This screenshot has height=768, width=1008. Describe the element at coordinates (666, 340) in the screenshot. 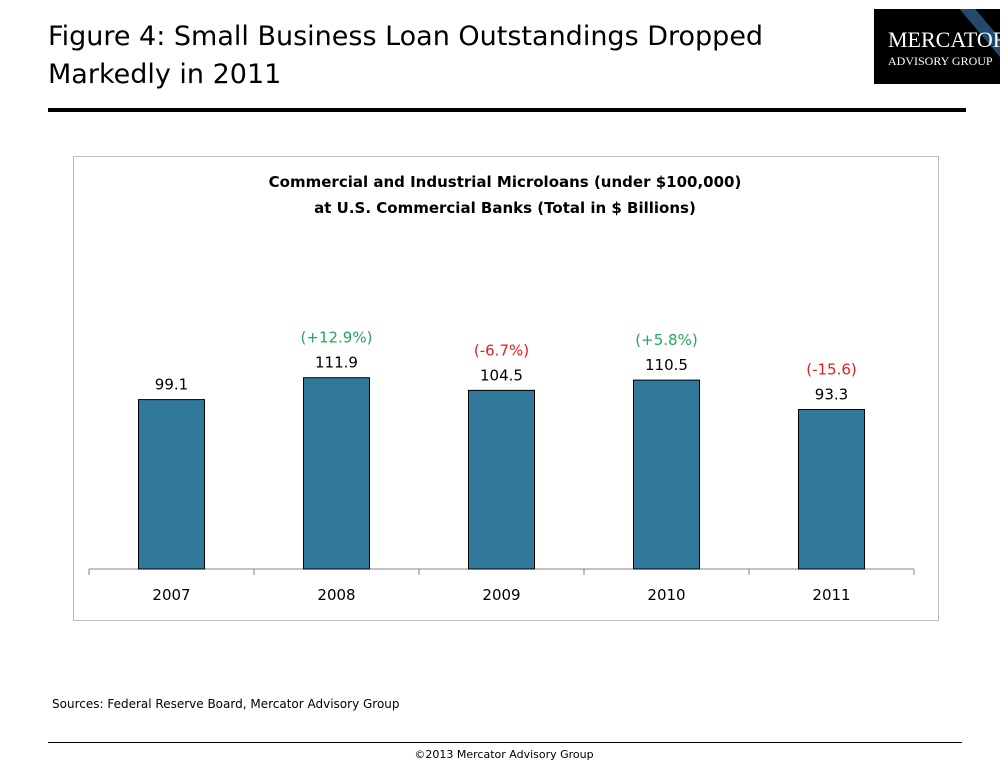

I see `change-annotation: (+5.8%)` at that location.